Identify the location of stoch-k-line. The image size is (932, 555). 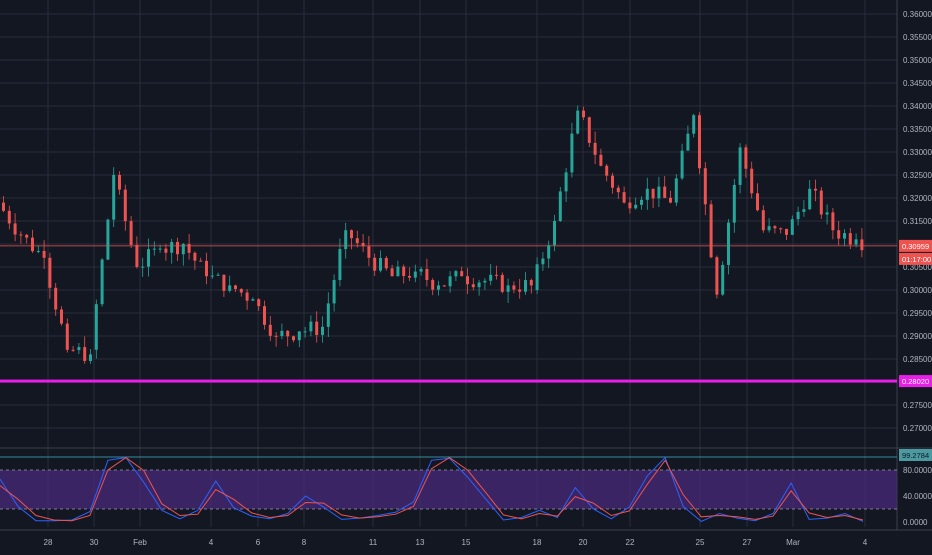
(432, 489).